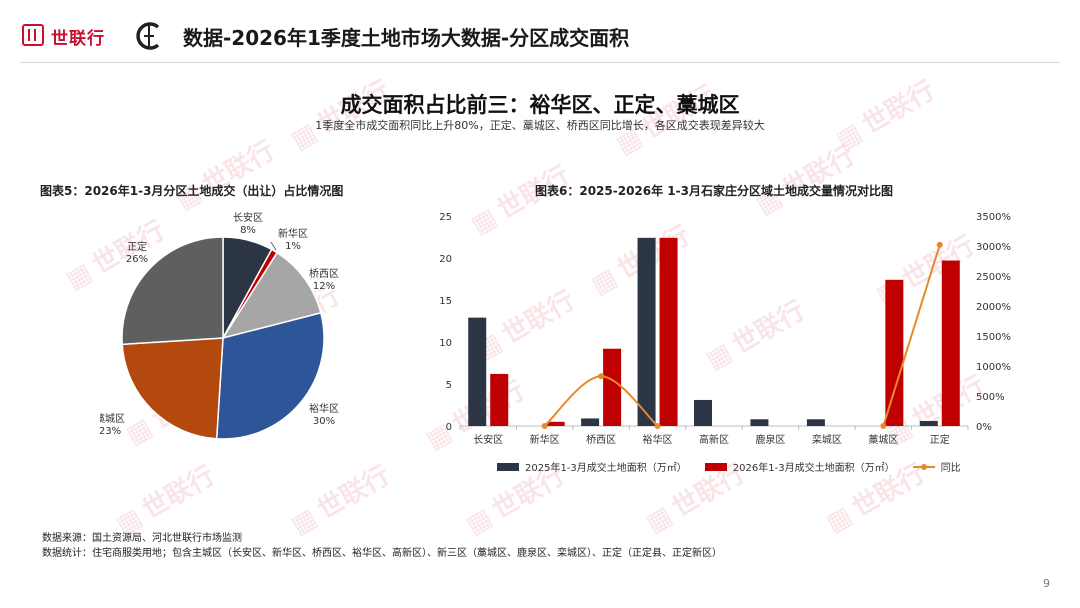 The image size is (1080, 608). What do you see at coordinates (993, 247) in the screenshot?
I see `y2-axis-tick-label: 3000%` at bounding box center [993, 247].